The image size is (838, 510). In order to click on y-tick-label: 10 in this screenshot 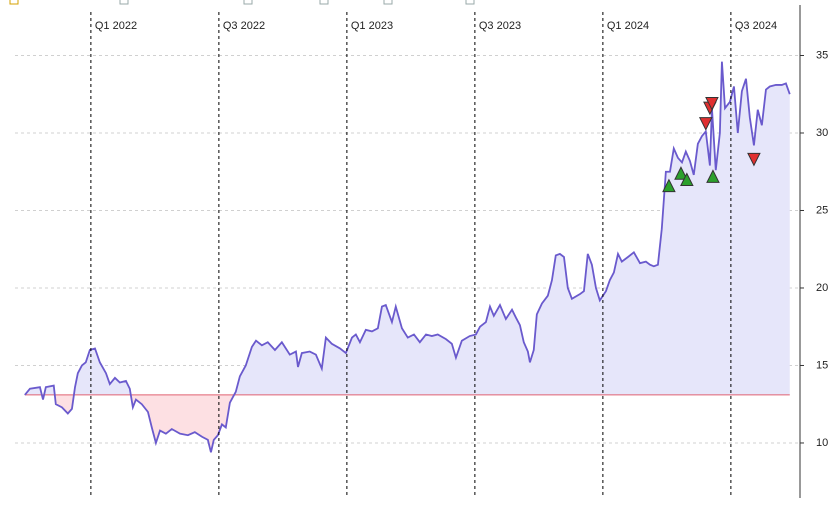, I will do `click(822, 443)`.